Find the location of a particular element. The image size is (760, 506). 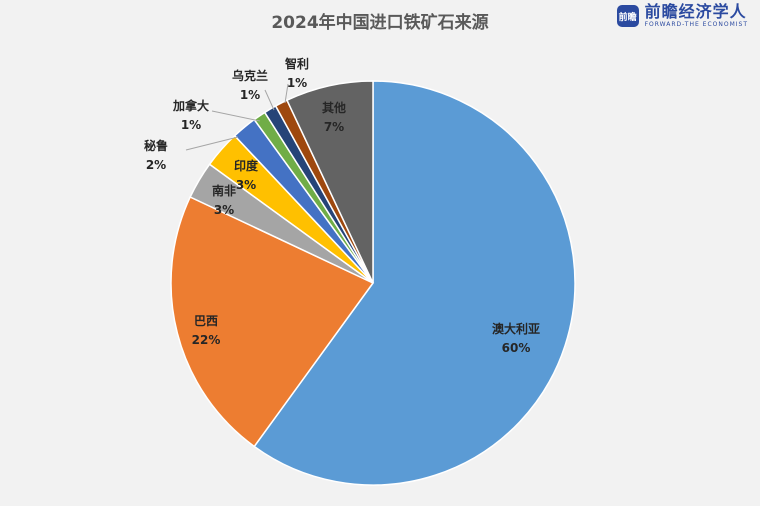

slice-name-label: 智利 is located at coordinates (296, 63).